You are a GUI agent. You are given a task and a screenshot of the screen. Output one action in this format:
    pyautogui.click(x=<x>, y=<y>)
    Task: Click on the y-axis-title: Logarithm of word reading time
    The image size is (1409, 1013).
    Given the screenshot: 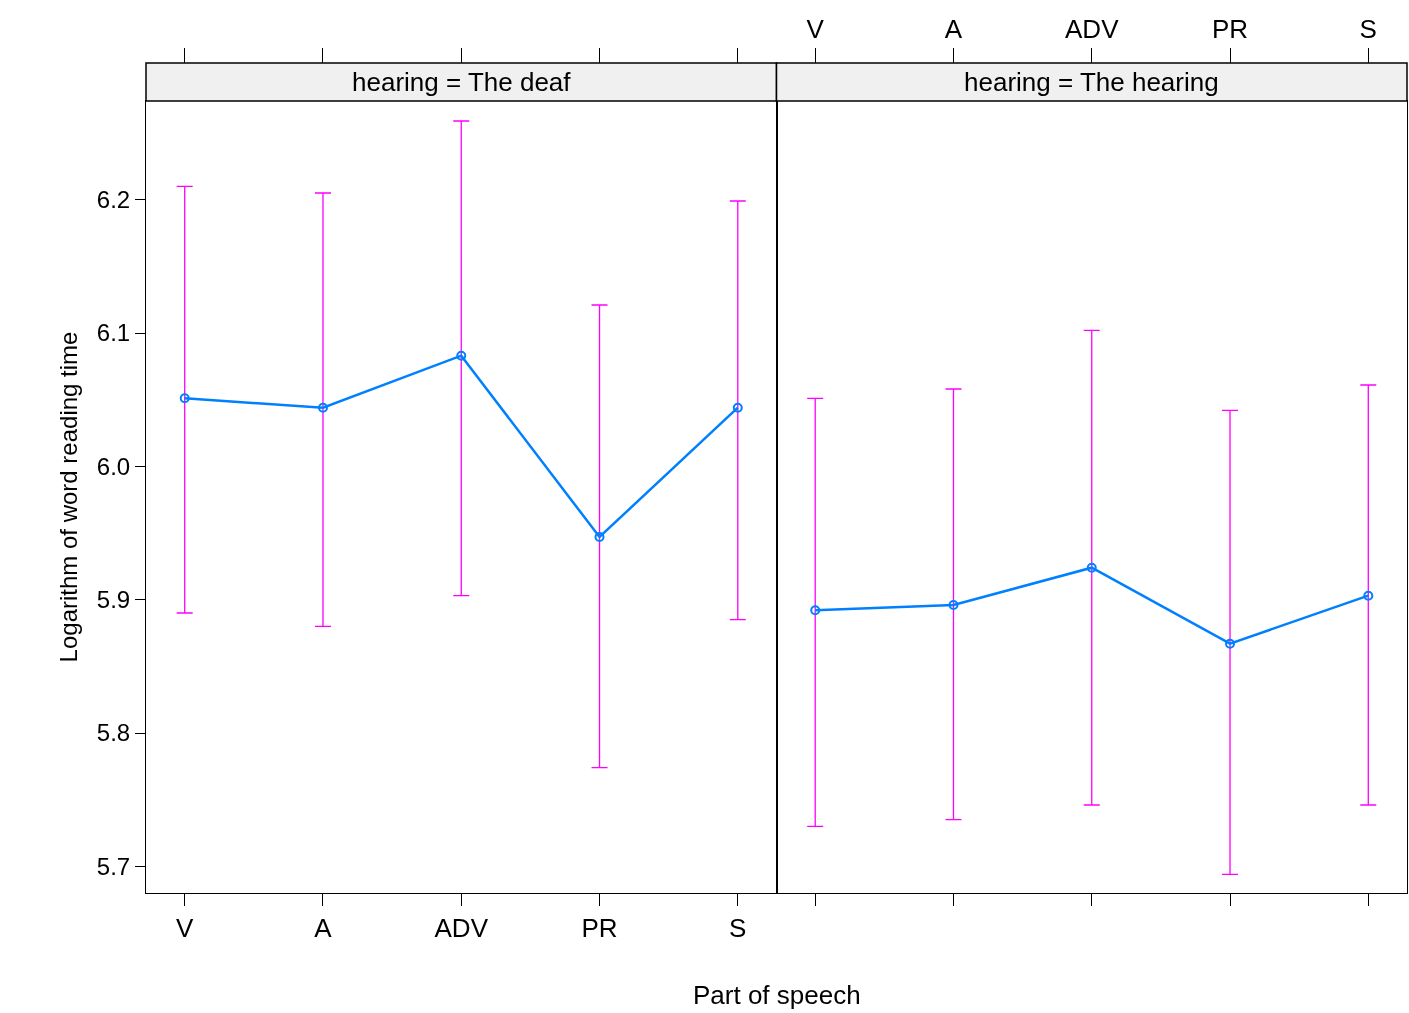 What is the action you would take?
    pyautogui.click(x=68, y=497)
    